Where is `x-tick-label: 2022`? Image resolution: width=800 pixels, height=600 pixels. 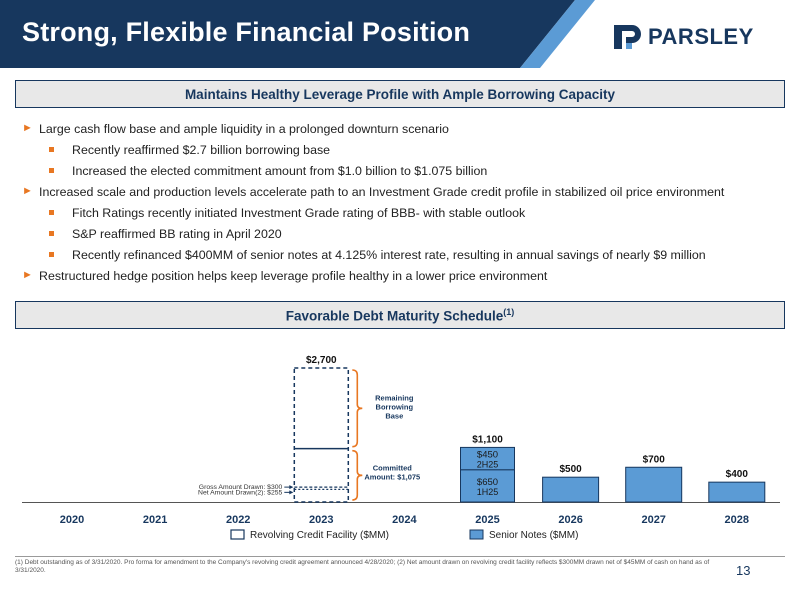
x-tick-label: 2022 is located at coordinates (238, 520).